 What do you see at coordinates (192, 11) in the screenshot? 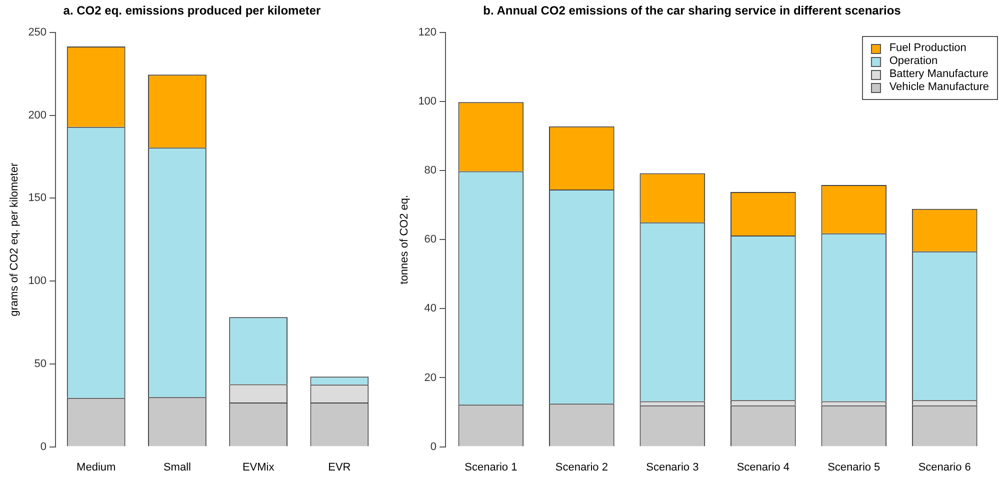
I see `chart-title: a. CO2 eq. emissions produced per kilometer` at bounding box center [192, 11].